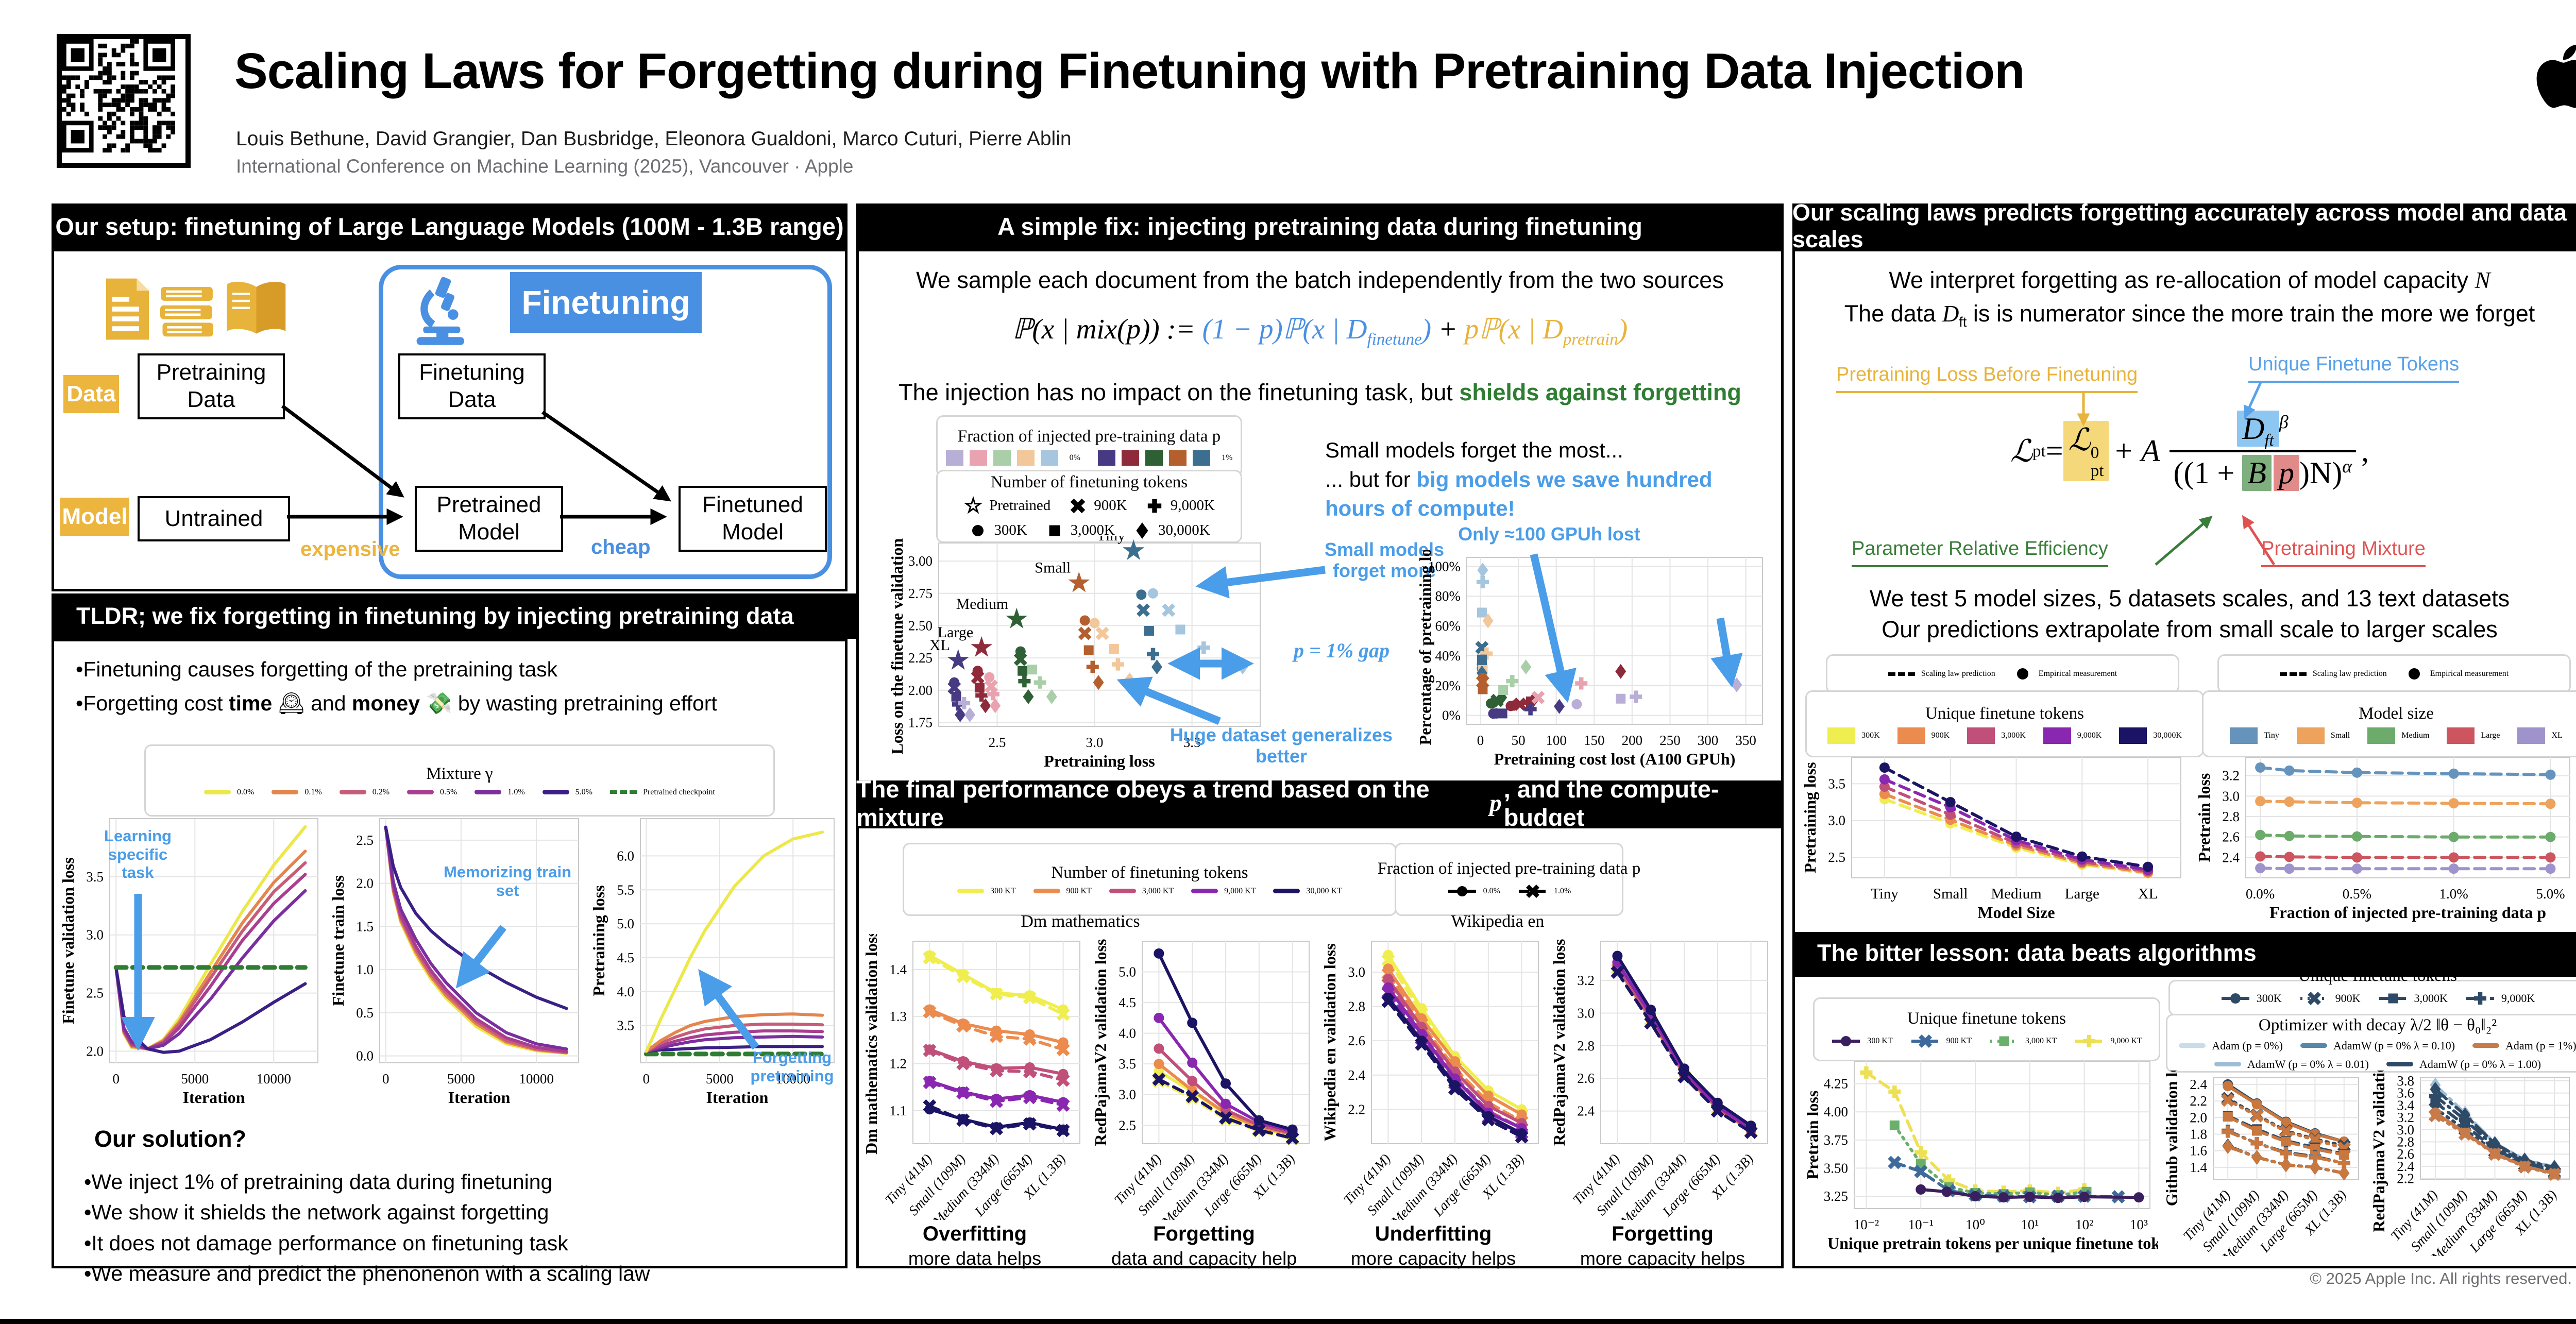  I want to click on copyright: © 2025 Apple Inc. All rights reserved., so click(2441, 1278).